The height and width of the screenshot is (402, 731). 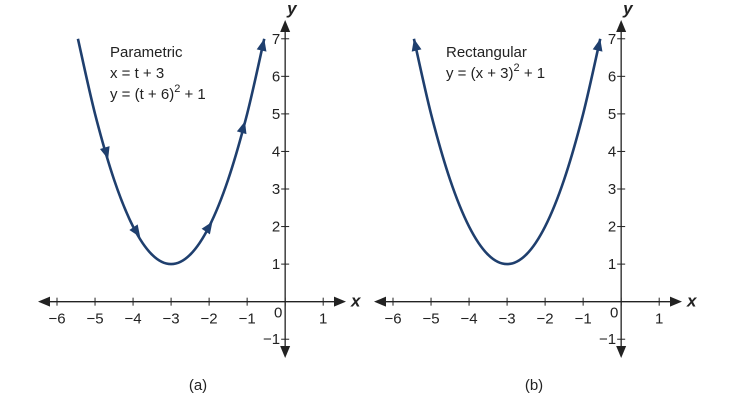 What do you see at coordinates (507, 152) in the screenshot?
I see `curve` at bounding box center [507, 152].